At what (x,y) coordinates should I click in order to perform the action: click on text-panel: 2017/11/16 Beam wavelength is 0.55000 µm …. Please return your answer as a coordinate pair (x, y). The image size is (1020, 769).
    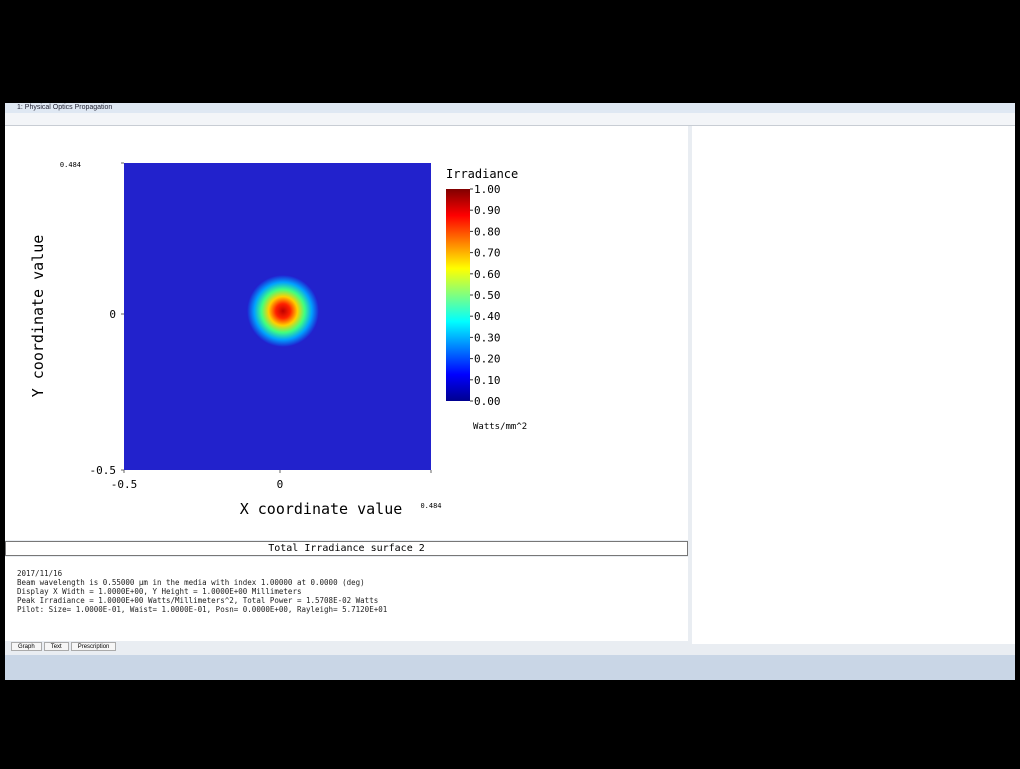
    Looking at the image, I should click on (346, 599).